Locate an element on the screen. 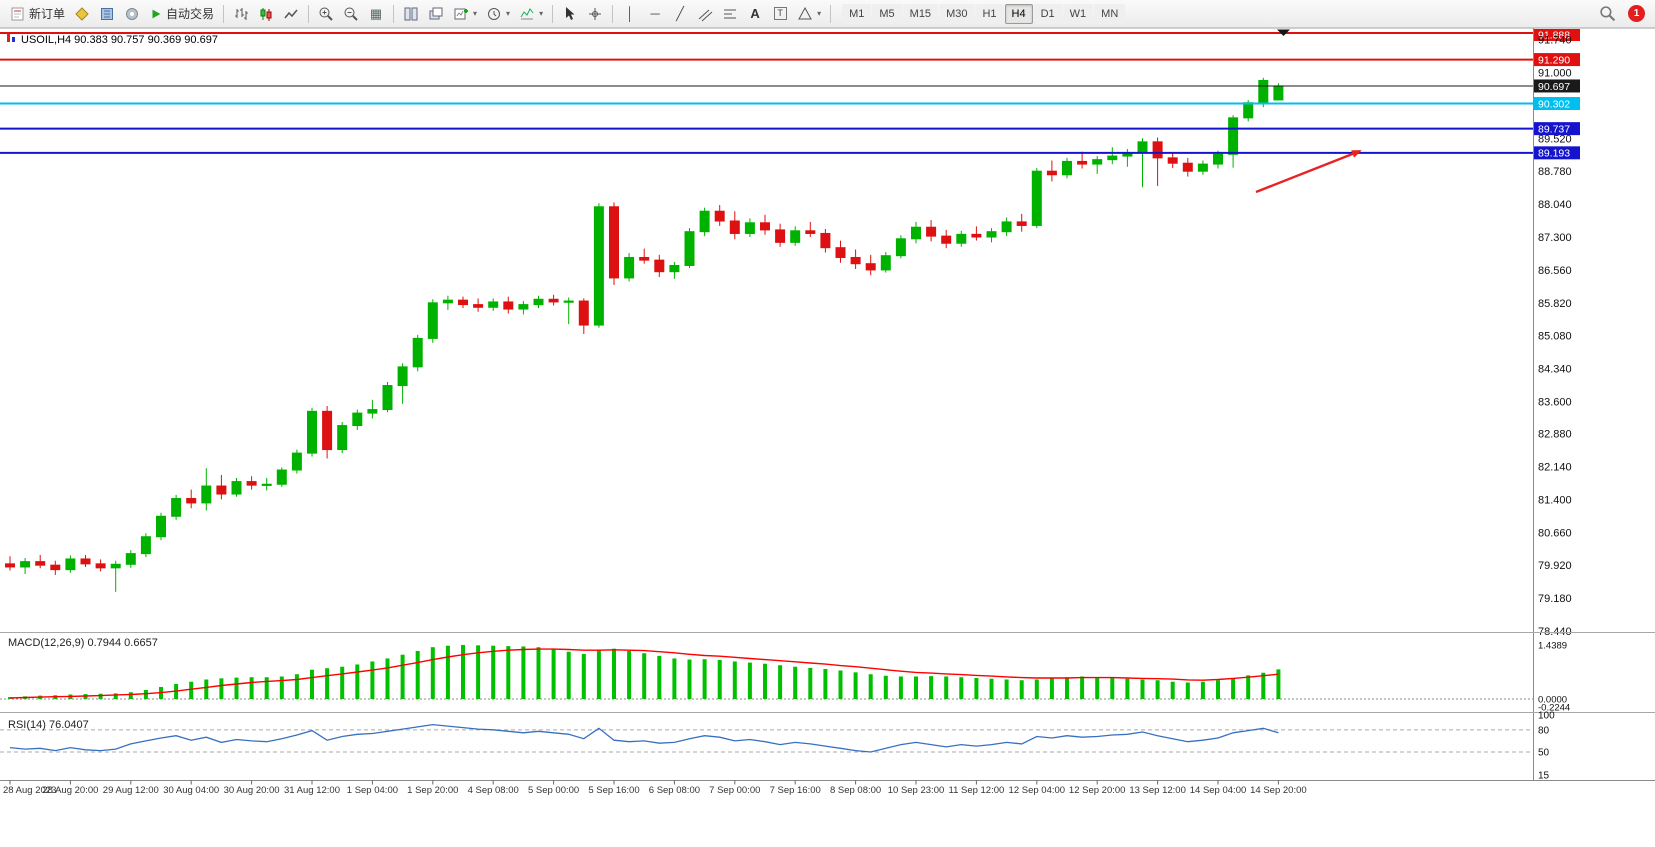 This screenshot has height=847, width=1655. text-button: A is located at coordinates (755, 14).